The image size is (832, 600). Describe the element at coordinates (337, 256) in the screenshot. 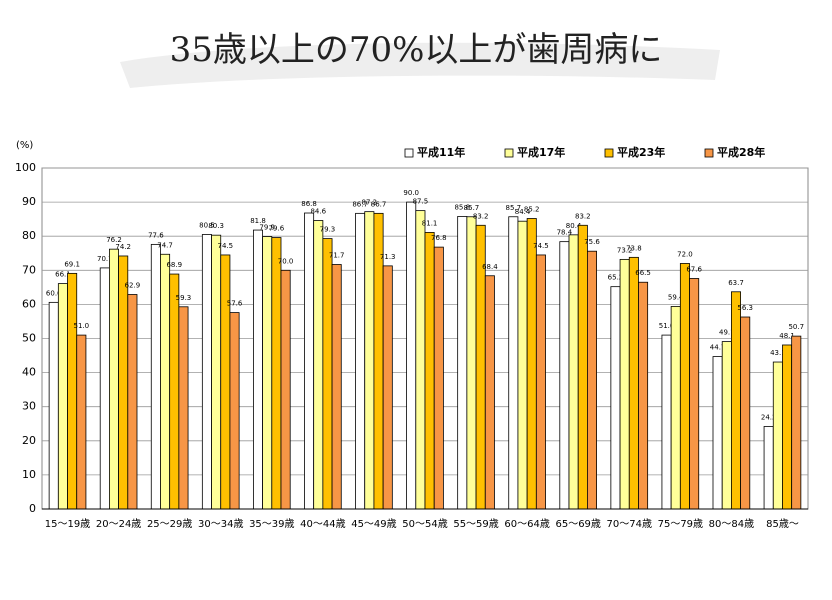

I see `value-label: 71.7` at that location.